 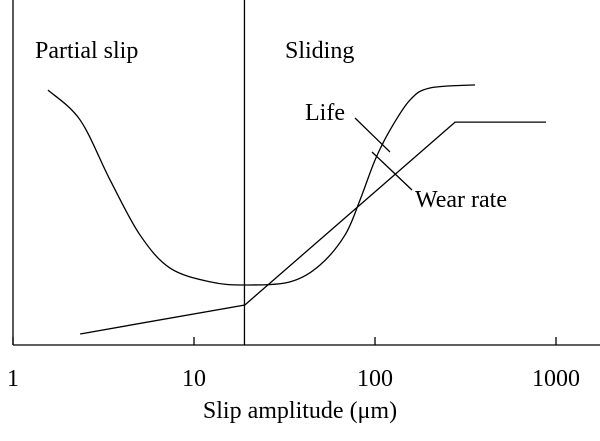 What do you see at coordinates (300, 411) in the screenshot?
I see `x-axis-label: Slip amplitude (μm)` at bounding box center [300, 411].